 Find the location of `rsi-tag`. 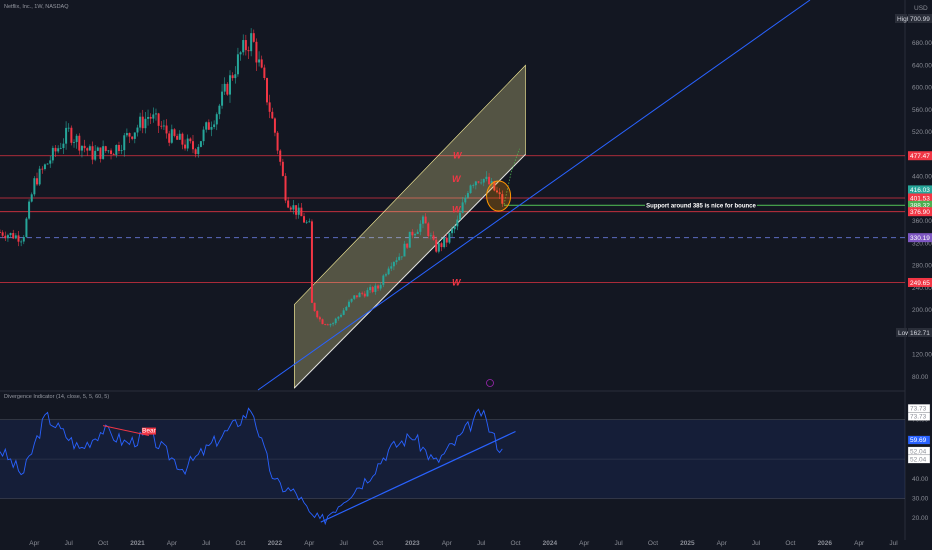

rsi-tag is located at coordinates (919, 459).